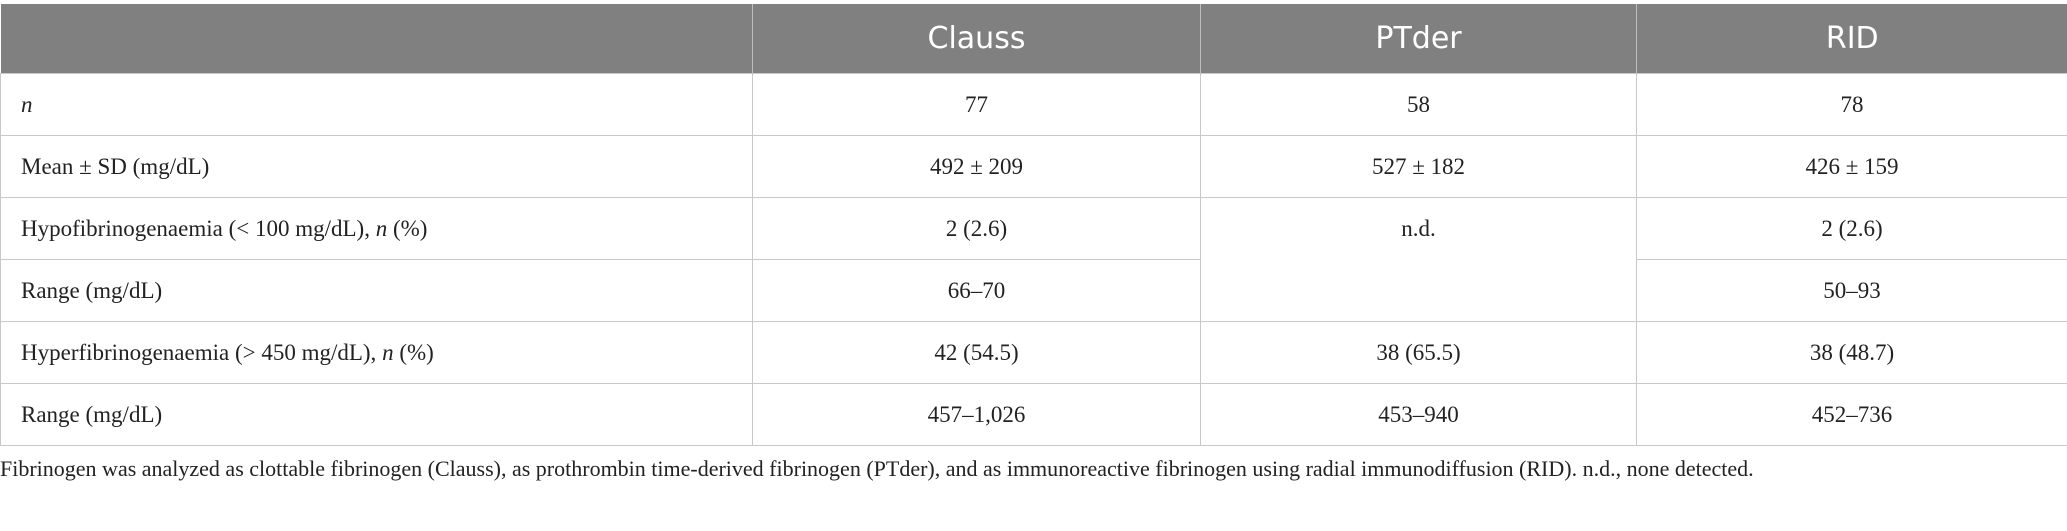 This screenshot has height=531, width=2067. What do you see at coordinates (202, 352) in the screenshot?
I see `label-part: Hyperfibrinogenaemia (> 450 mg/dL),` at bounding box center [202, 352].